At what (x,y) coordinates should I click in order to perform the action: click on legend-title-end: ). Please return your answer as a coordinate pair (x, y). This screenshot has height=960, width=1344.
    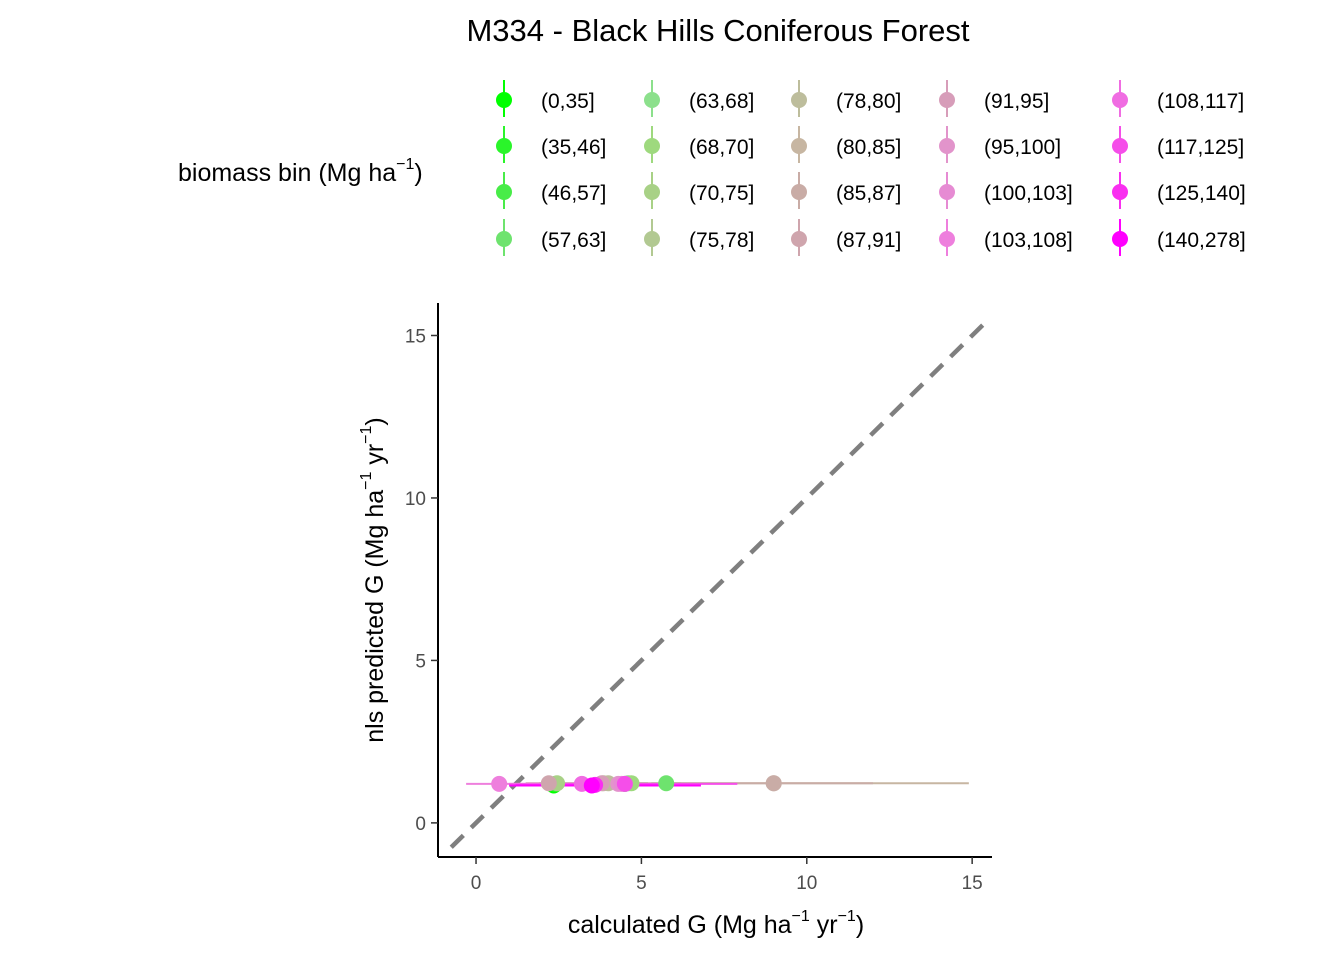
    Looking at the image, I should click on (418, 173).